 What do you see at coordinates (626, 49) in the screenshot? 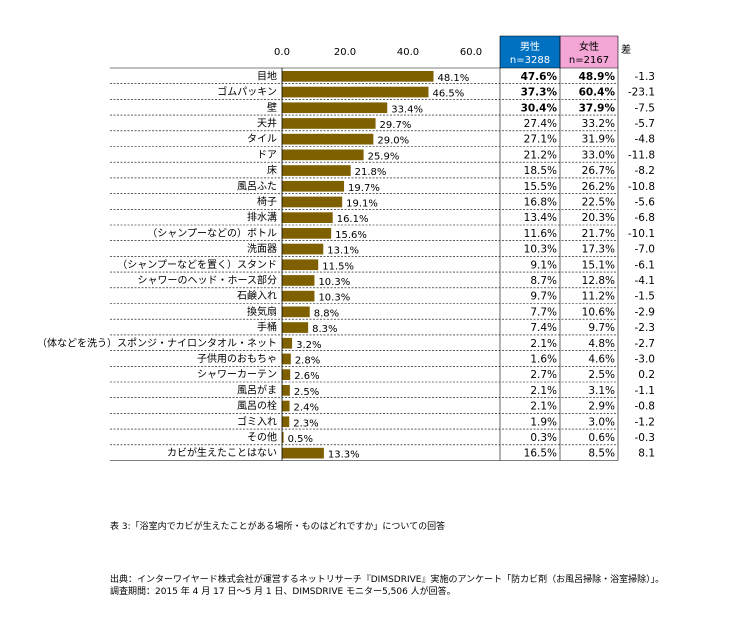
I see `diff-header: 差` at bounding box center [626, 49].